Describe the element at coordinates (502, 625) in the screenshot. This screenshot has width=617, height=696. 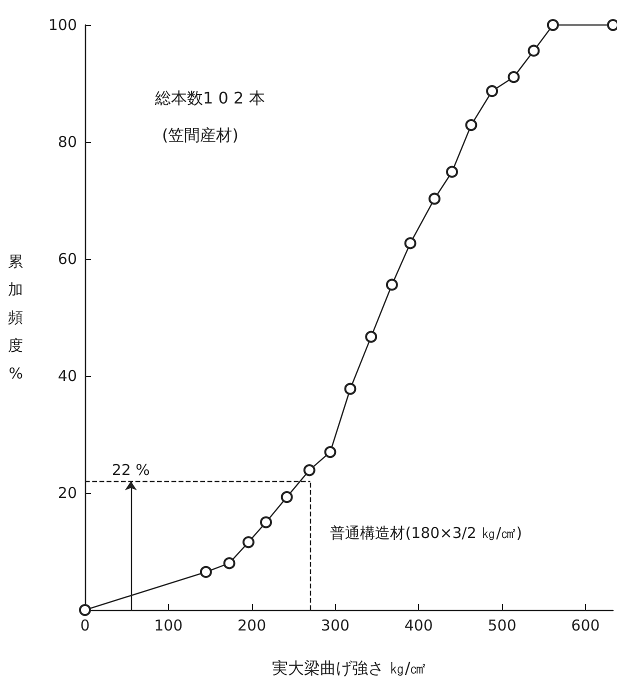
I see `x-tick-label: 500` at that location.